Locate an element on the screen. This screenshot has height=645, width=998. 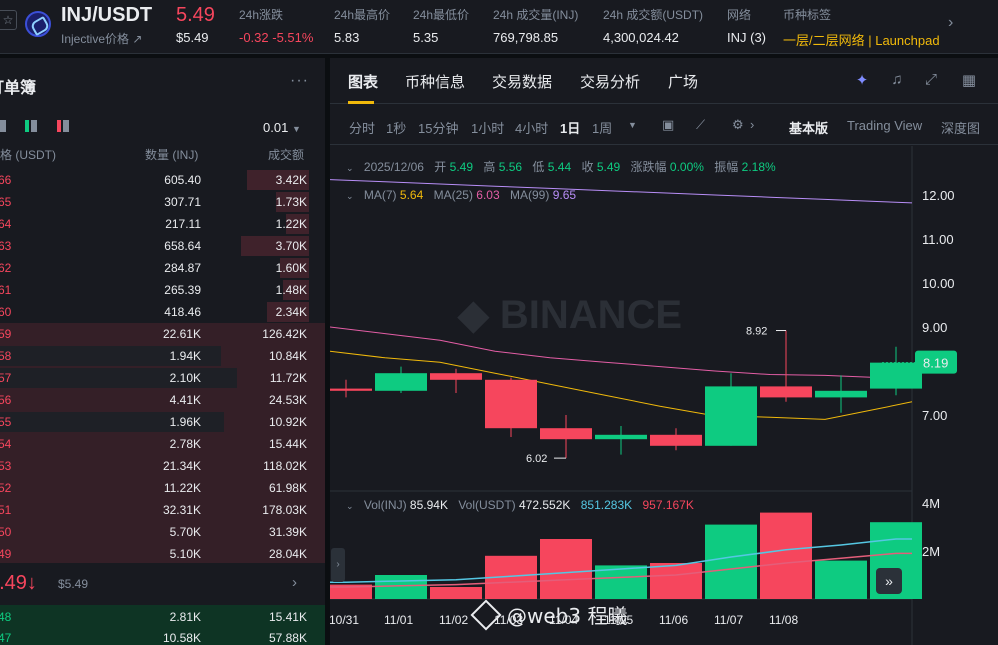
vol-ma1-value: 851.283K is located at coordinates (606, 505).